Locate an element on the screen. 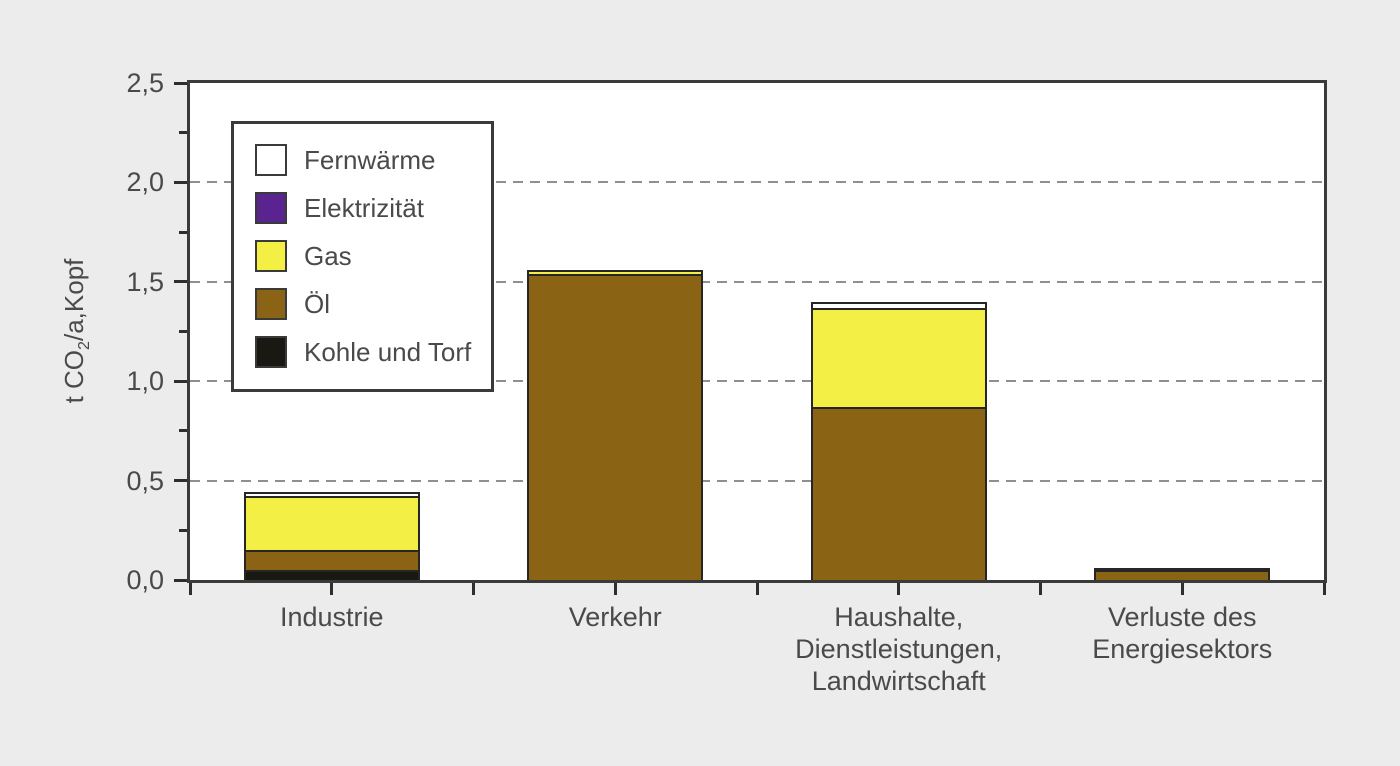 This screenshot has height=766, width=1400. x-category-label-line: Dienstleistungen, is located at coordinates (899, 649).